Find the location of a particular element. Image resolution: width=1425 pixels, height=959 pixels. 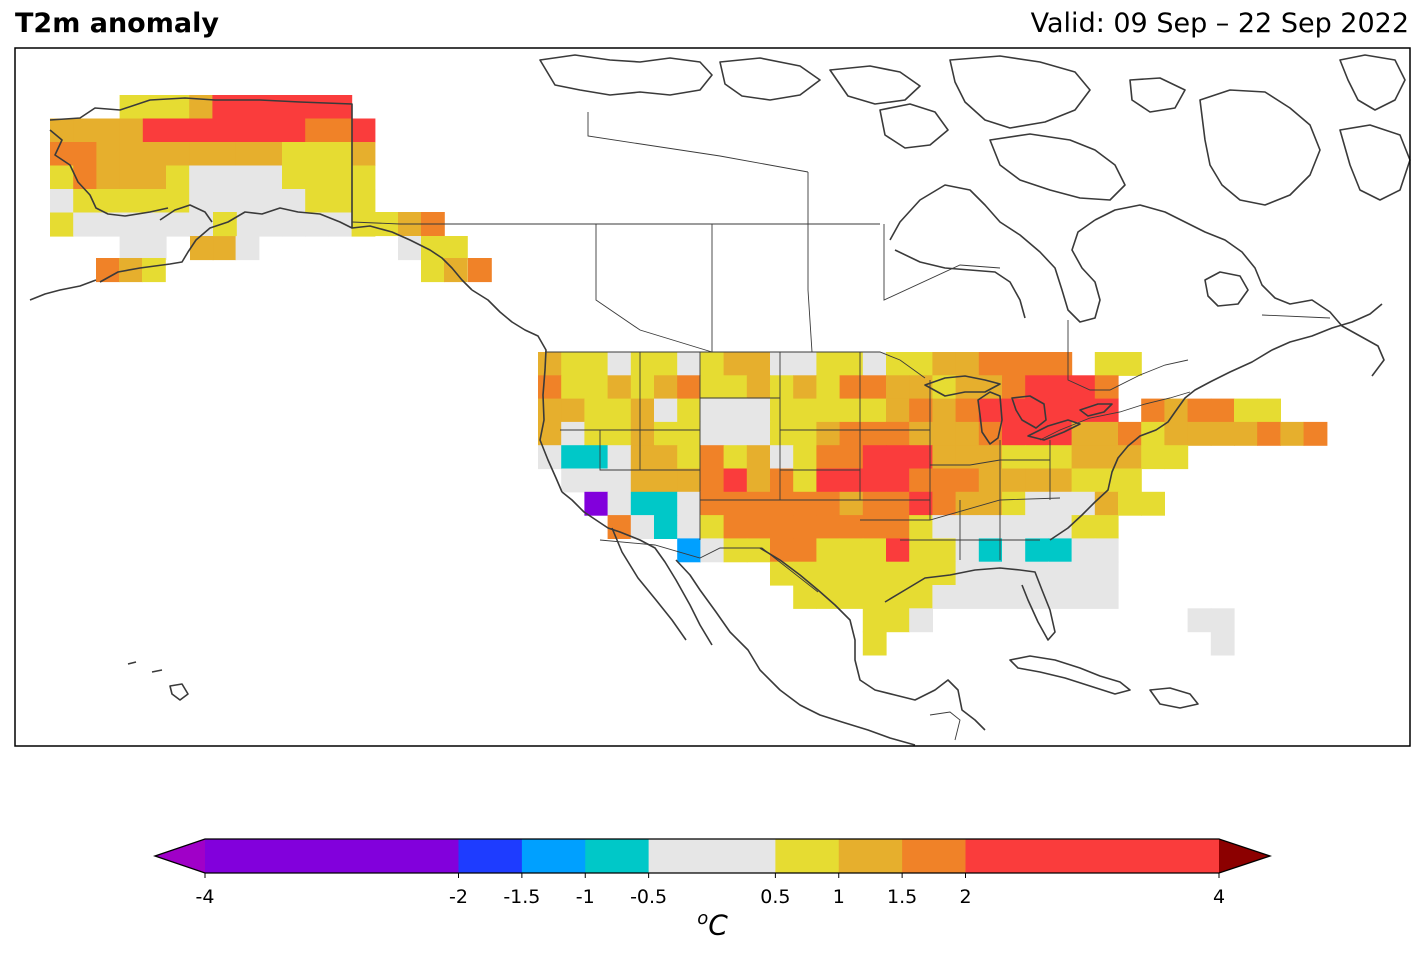

colorbar-tick-label: -4 is located at coordinates (205, 897).